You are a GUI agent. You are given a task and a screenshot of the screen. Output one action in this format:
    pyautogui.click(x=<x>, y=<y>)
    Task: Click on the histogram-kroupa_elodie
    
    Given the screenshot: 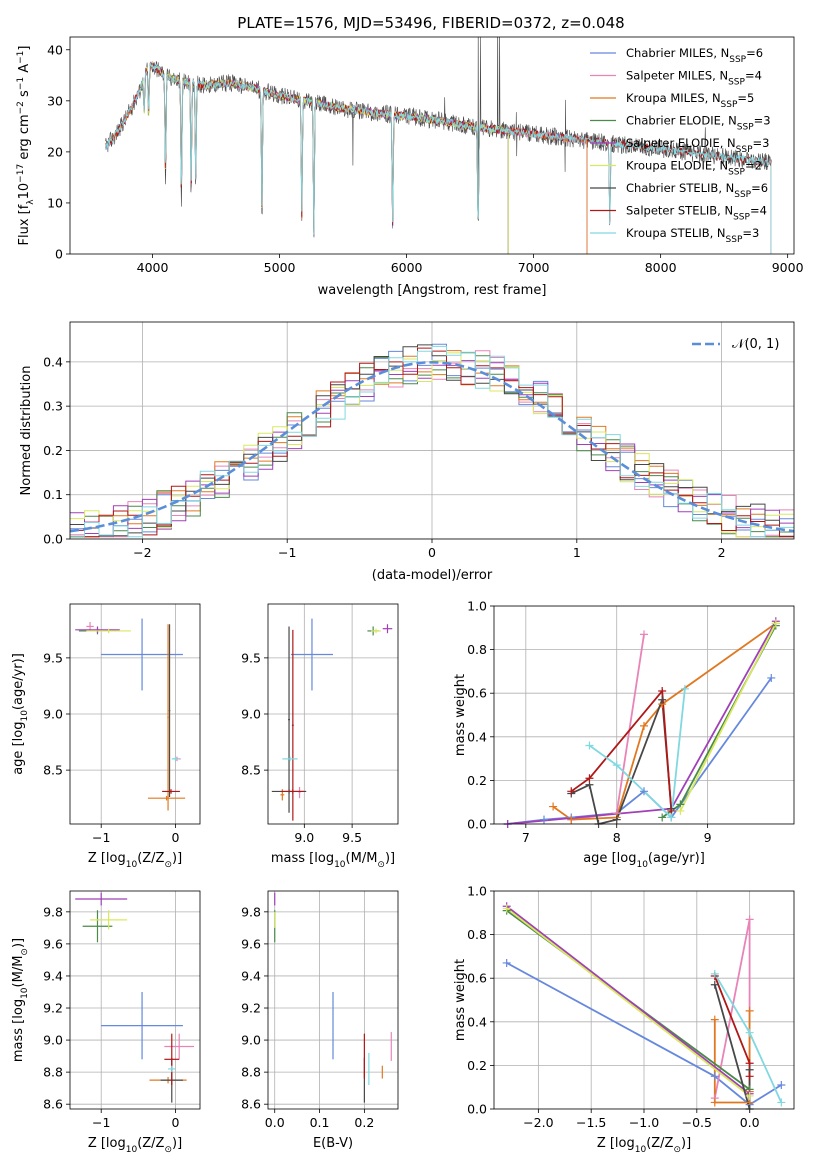 What is the action you would take?
    pyautogui.click(x=432, y=445)
    